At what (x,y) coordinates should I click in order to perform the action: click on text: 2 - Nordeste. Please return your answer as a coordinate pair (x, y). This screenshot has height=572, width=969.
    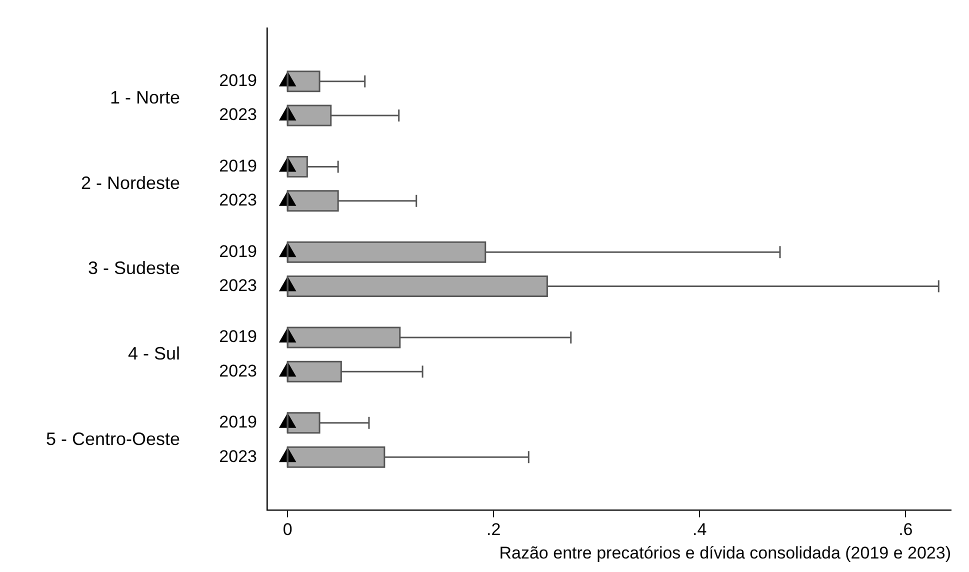
    Looking at the image, I should click on (130, 182).